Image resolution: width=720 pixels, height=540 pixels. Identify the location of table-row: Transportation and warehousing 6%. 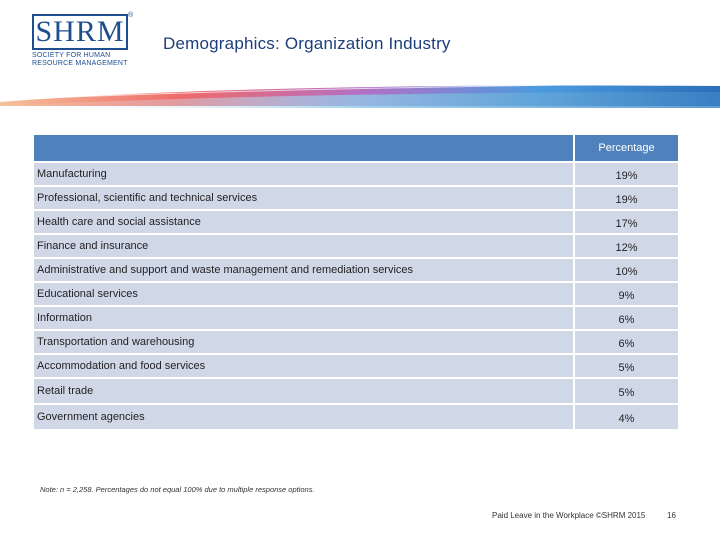
(356, 342).